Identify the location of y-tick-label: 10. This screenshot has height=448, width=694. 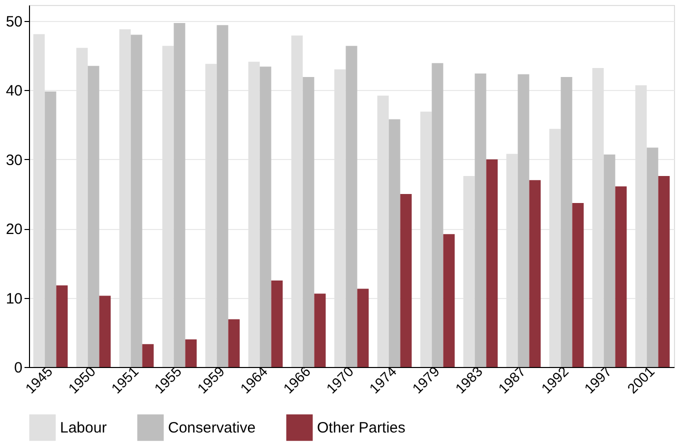
(14, 299).